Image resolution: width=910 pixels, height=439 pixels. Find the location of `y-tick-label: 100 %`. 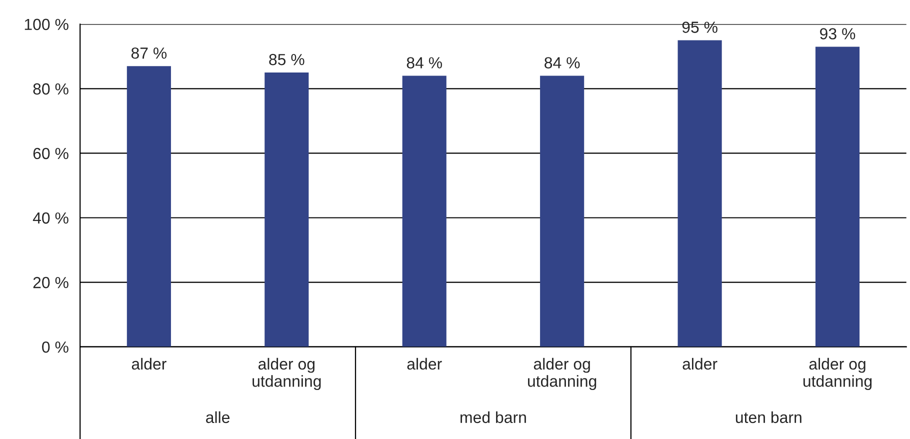

y-tick-label: 100 % is located at coordinates (46, 24).